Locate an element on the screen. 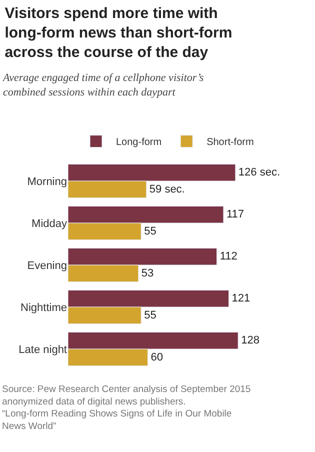 The width and height of the screenshot is (315, 452). data-label: 117 is located at coordinates (235, 214).